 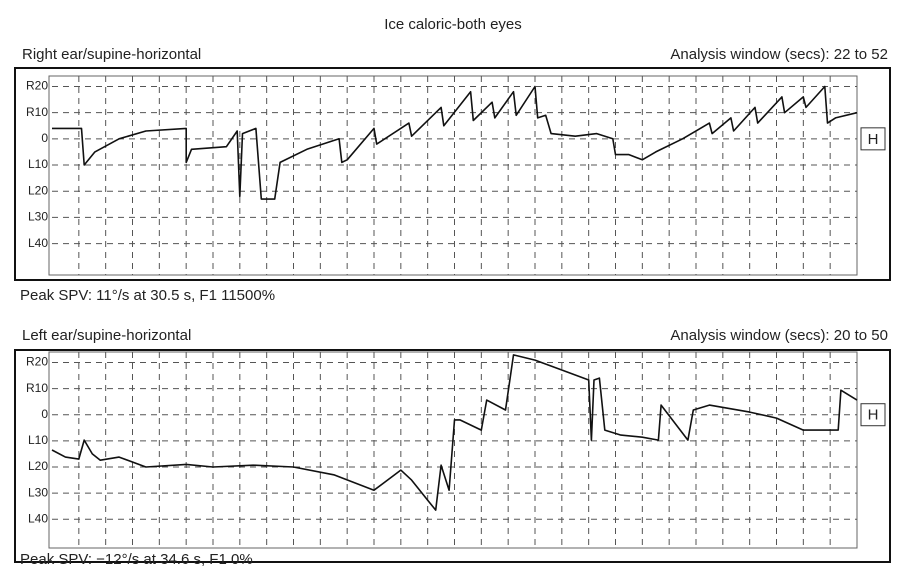 What do you see at coordinates (136, 559) in the screenshot?
I see `peak-spv: Peak SPV: −12°/s at 34.6 s, F1 0%` at bounding box center [136, 559].